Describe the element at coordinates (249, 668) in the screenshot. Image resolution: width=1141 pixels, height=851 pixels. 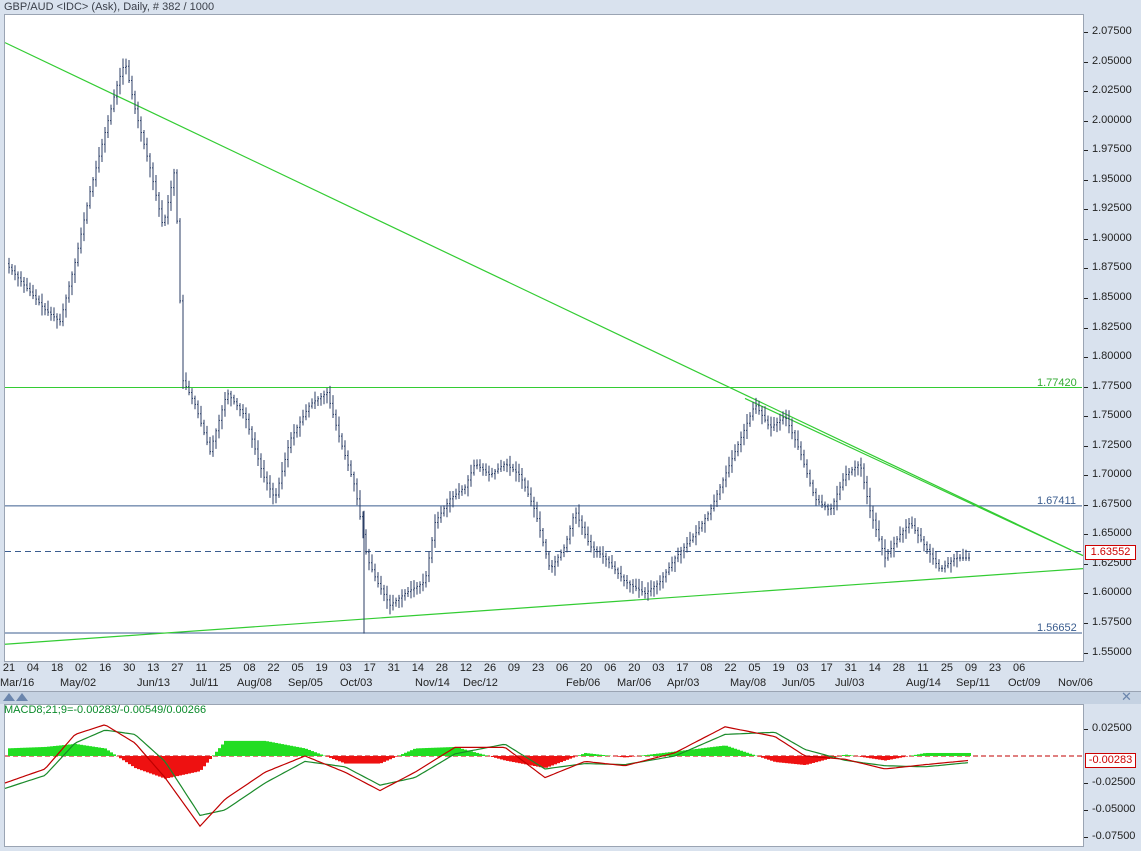
I see `time-tick-label: 08` at that location.